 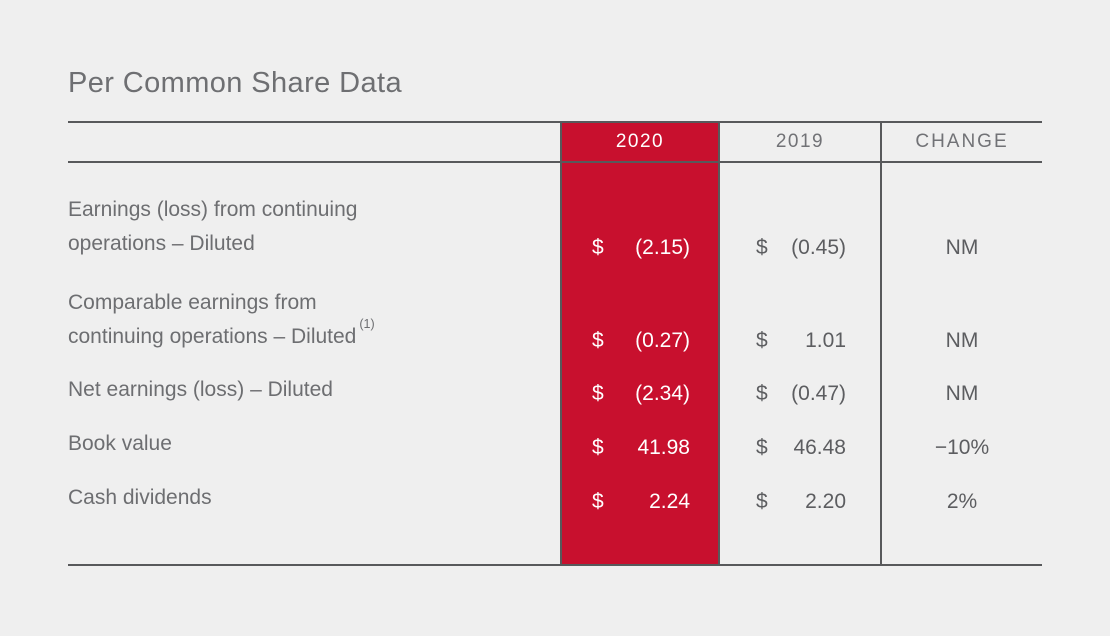 What do you see at coordinates (314, 498) in the screenshot?
I see `row-label-cash-dividends: Cash dividends` at bounding box center [314, 498].